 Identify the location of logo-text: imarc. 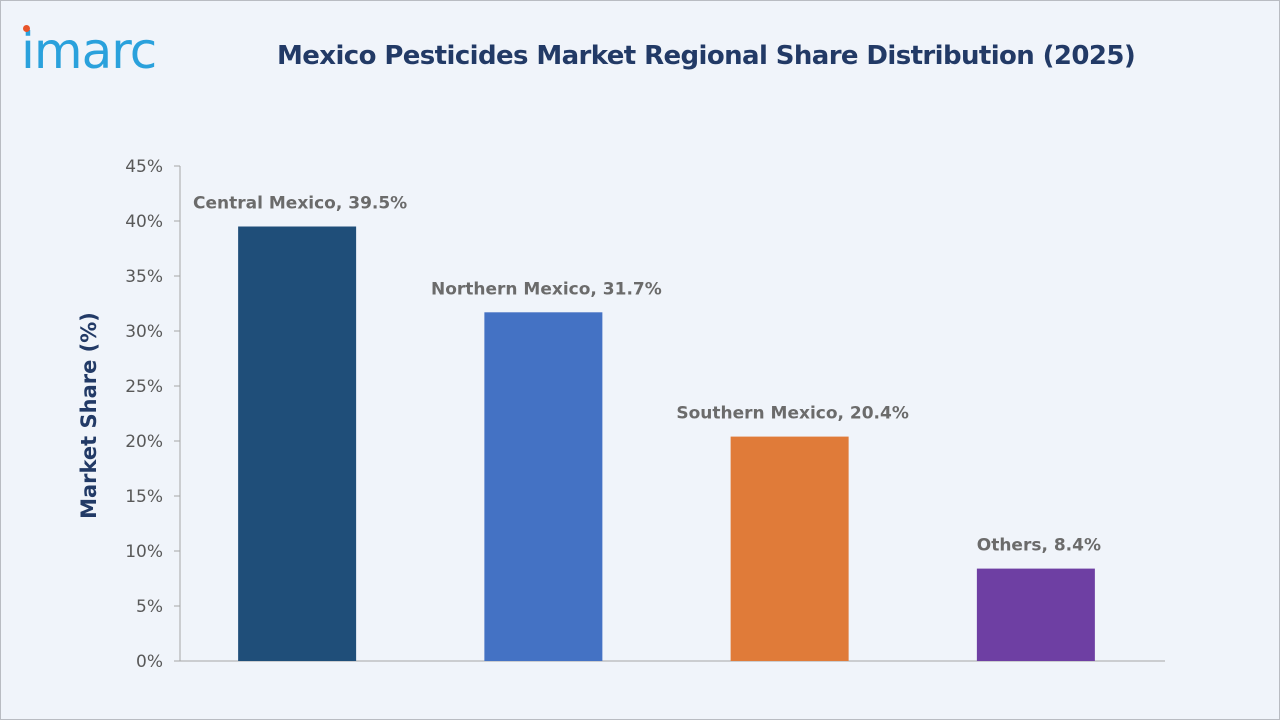
(89, 51).